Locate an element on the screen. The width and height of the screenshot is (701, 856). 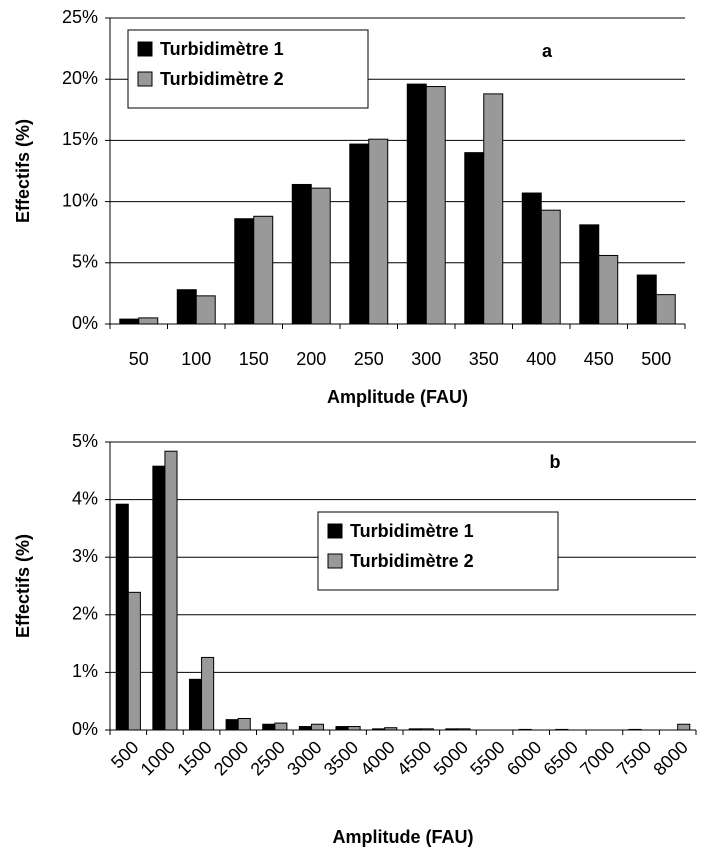
x-tick-label: 200 is located at coordinates (311, 359).